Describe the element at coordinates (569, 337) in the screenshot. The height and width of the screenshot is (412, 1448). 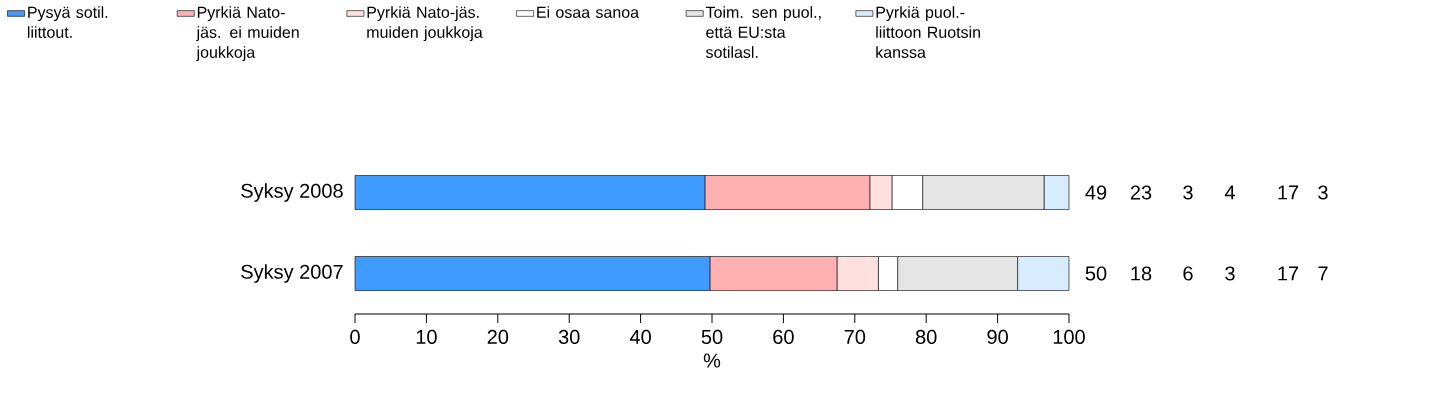
I see `x-tick-label: 30` at that location.